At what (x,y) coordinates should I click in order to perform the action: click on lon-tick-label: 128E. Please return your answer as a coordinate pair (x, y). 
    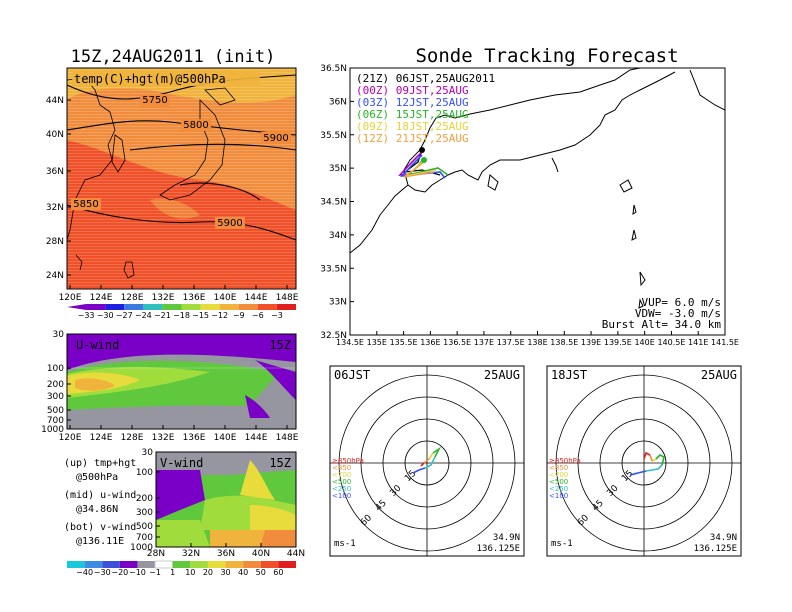
    Looking at the image, I should click on (132, 438).